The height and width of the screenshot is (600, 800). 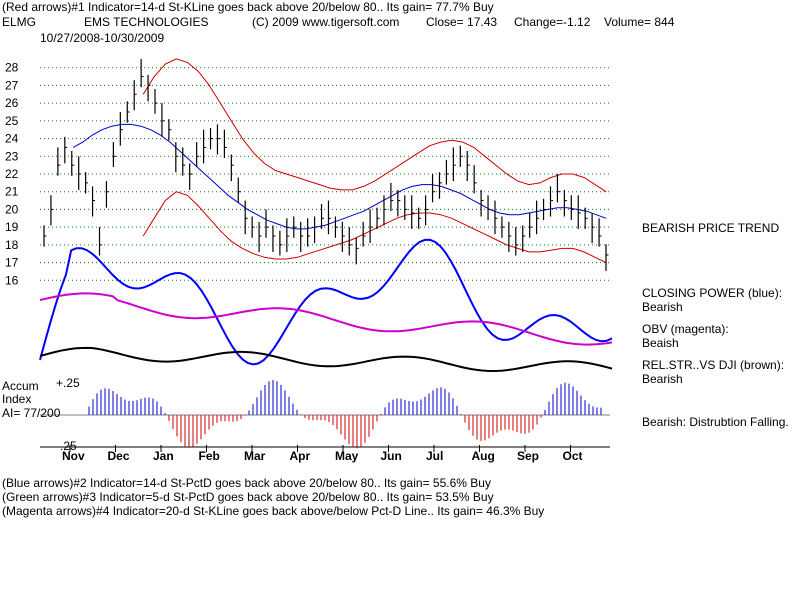 I want to click on y-tick-label: 22, so click(x=12, y=174).